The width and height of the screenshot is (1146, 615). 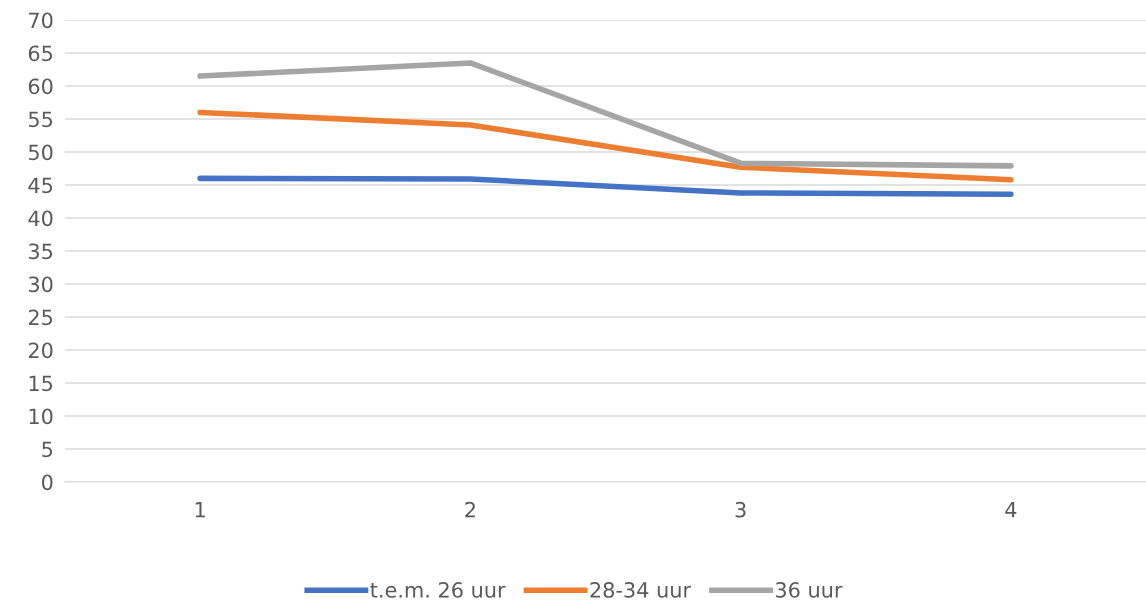 I want to click on y-tick-label: 15, so click(x=41, y=383).